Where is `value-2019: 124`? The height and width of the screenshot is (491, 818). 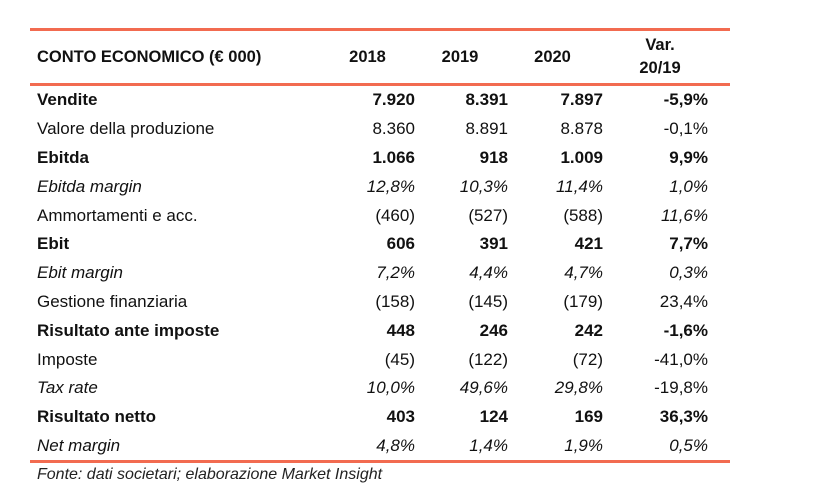 value-2019: 124 is located at coordinates (493, 417).